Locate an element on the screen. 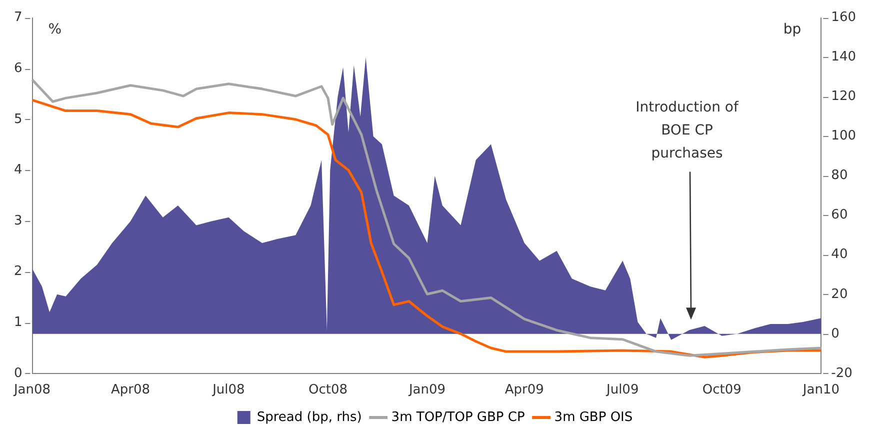  y2-tick-label: 140 is located at coordinates (843, 57).